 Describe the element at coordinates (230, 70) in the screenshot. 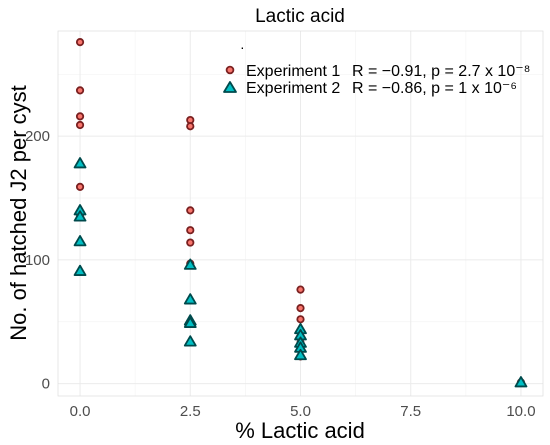

I see `legend-marker-circle` at that location.